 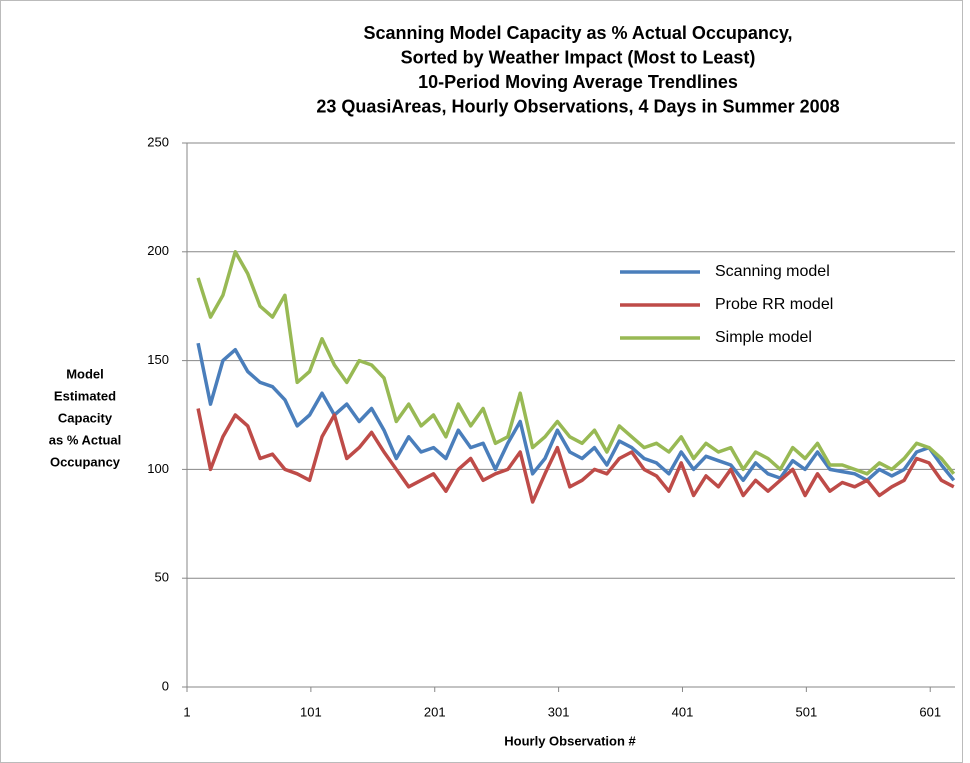 What do you see at coordinates (158, 359) in the screenshot?
I see `y-tick-label: 150` at bounding box center [158, 359].